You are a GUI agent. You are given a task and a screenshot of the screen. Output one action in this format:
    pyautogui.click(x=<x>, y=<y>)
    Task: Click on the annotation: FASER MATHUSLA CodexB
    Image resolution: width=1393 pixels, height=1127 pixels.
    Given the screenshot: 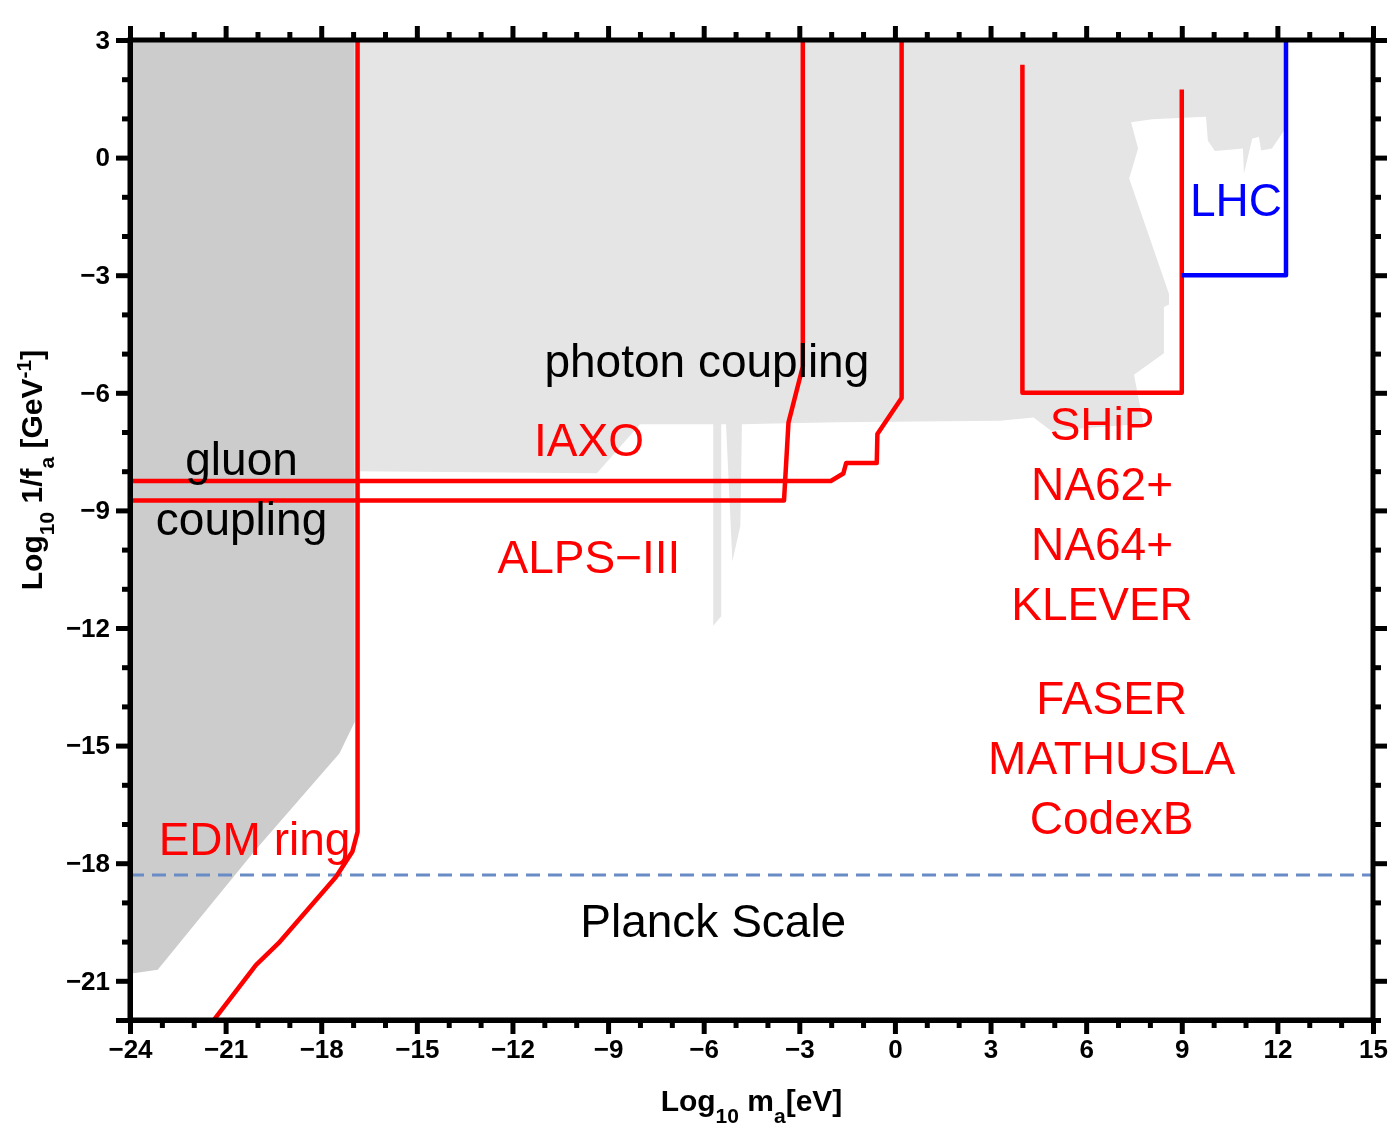 What is the action you would take?
    pyautogui.click(x=1112, y=758)
    